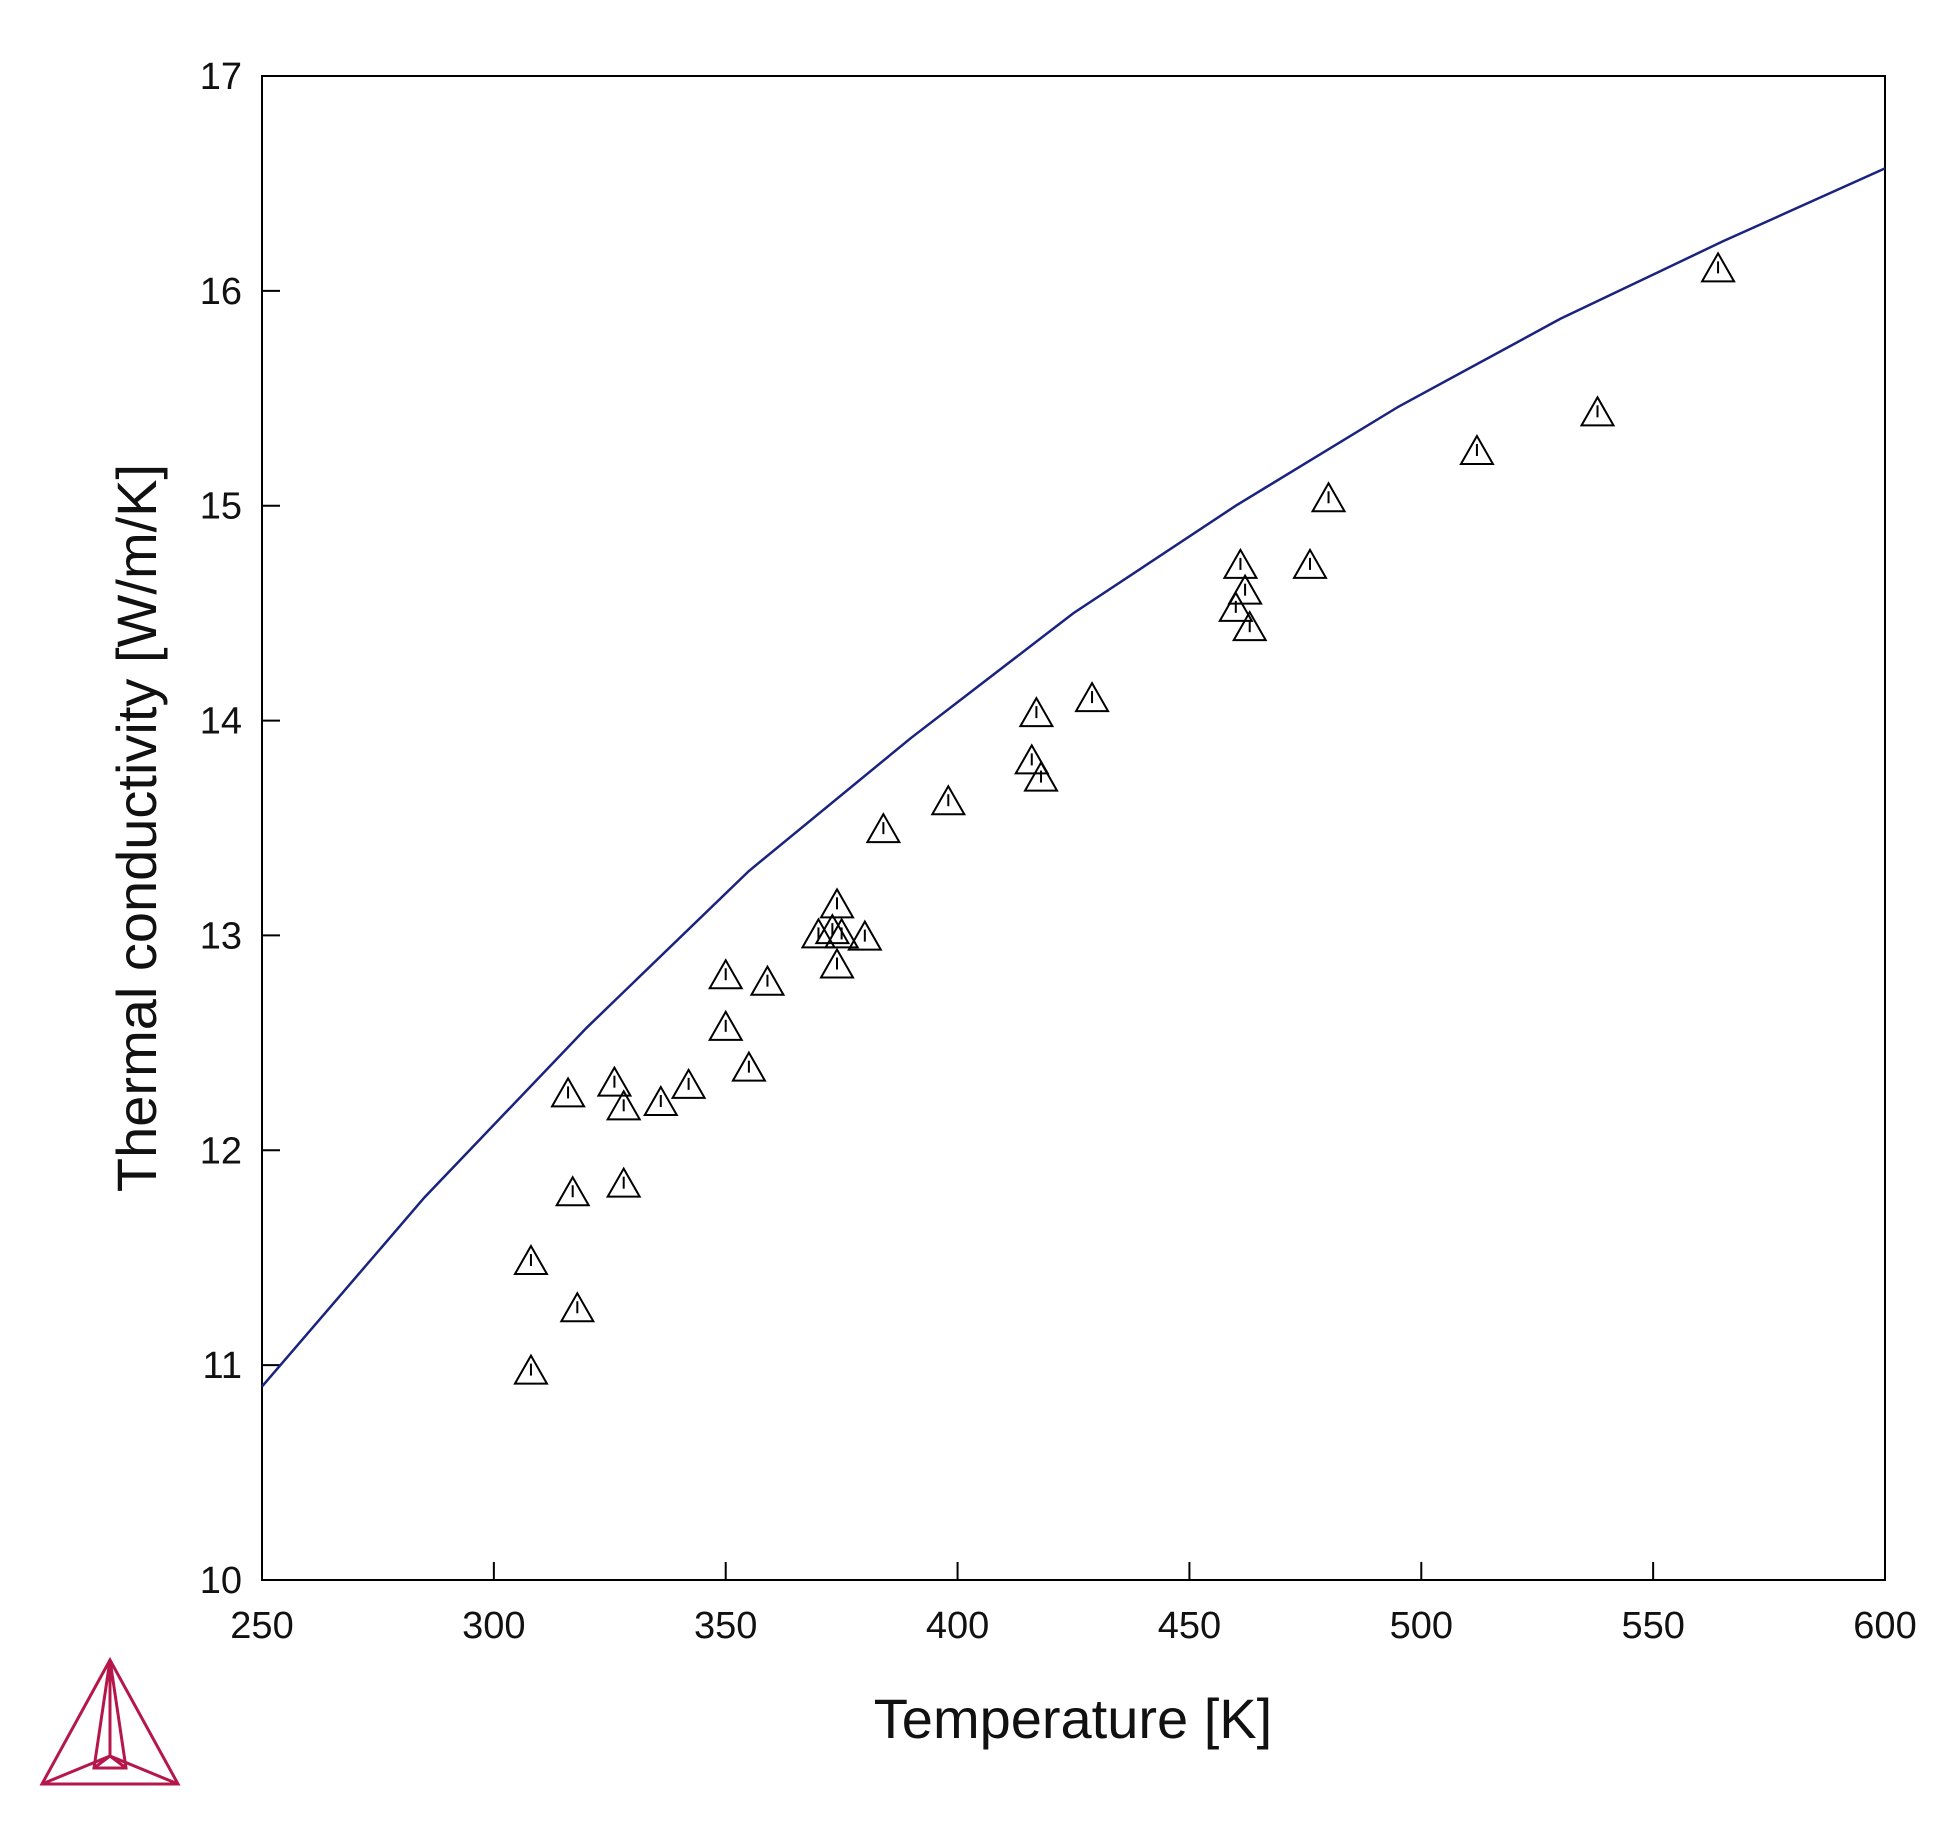 The image size is (1947, 1822). Describe the element at coordinates (240, 829) in the screenshot. I see `y-axis-ticks: 10 11 12 13 14 15 16 17` at that location.